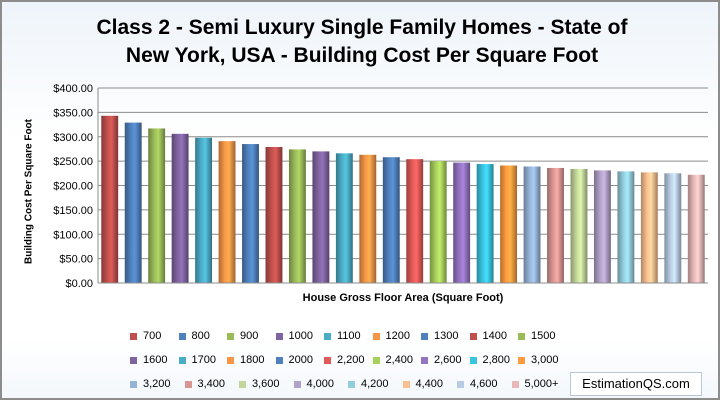  I want to click on legend-entry: 1600, so click(154, 360).